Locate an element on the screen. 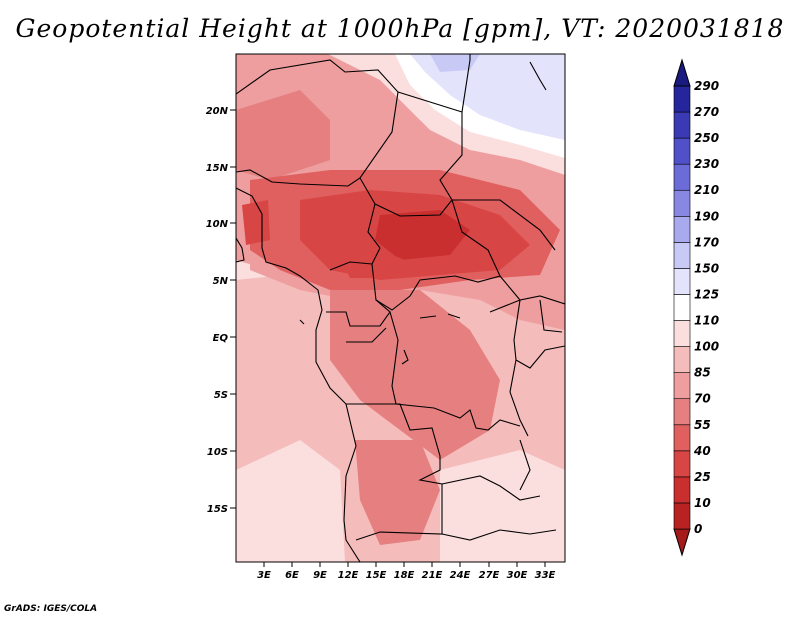  credit-text: GrADS: IGES/COLA is located at coordinates (51, 609).